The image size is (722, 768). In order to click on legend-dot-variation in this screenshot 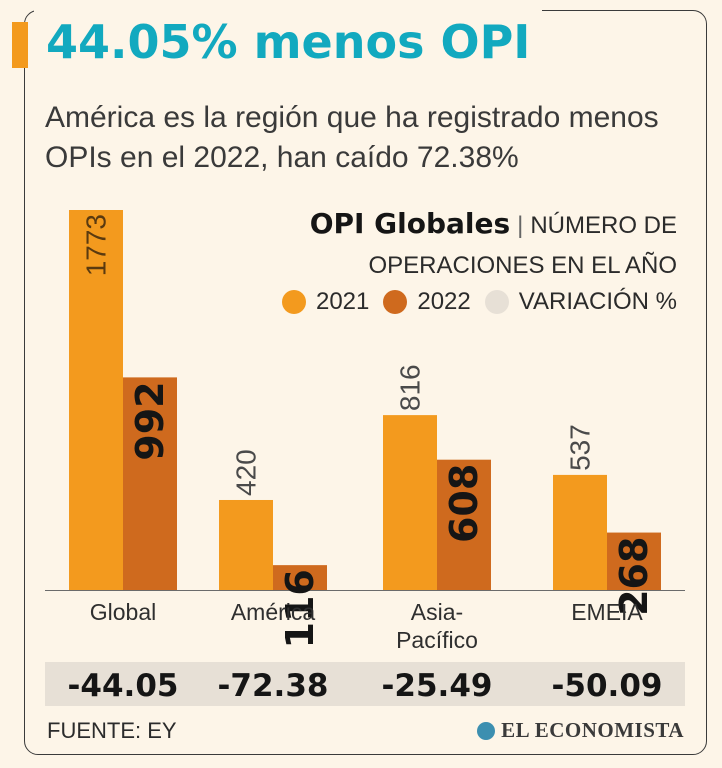, I will do `click(496, 302)`.